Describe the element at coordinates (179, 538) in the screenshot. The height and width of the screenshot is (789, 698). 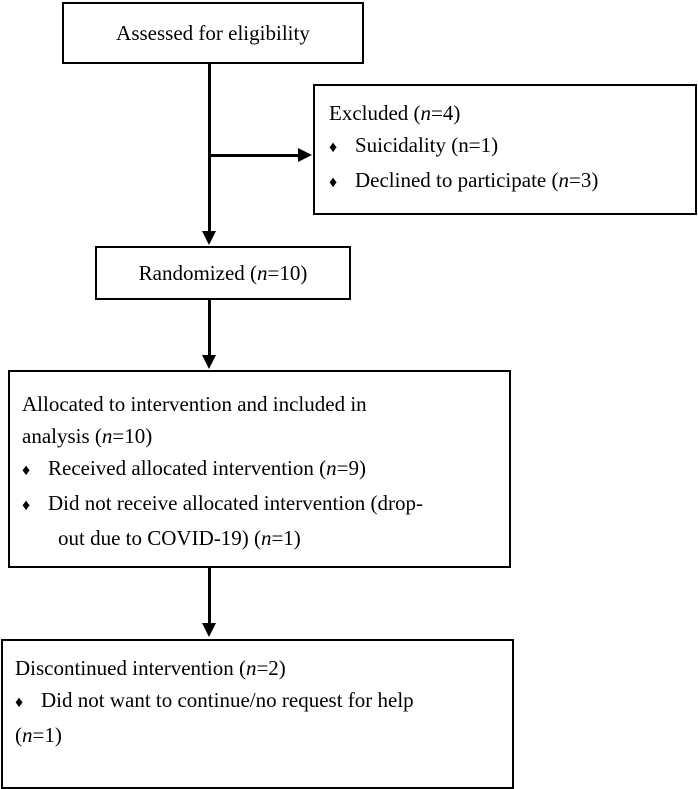
I see `allocated-item-not-received-cont: out due to COVID-19) (n=1)` at that location.